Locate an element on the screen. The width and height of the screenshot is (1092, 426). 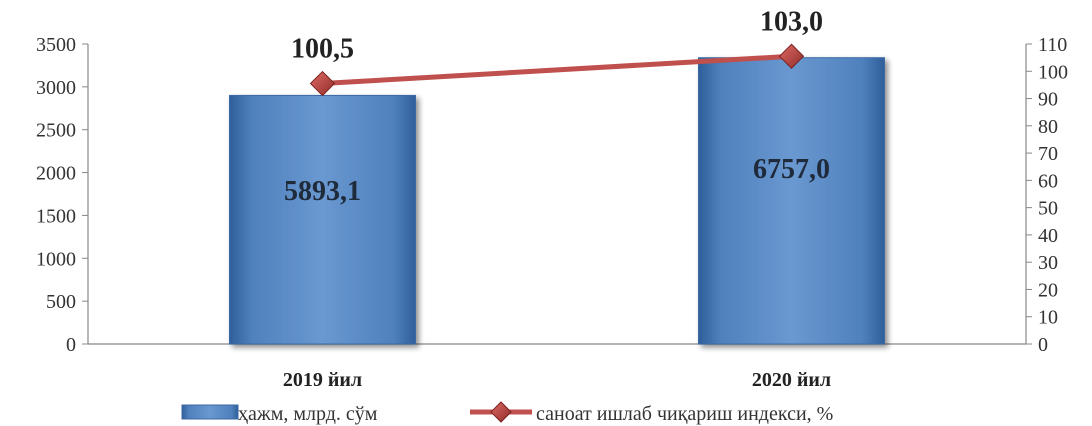
right-tick-label: 20 is located at coordinates (1048, 290).